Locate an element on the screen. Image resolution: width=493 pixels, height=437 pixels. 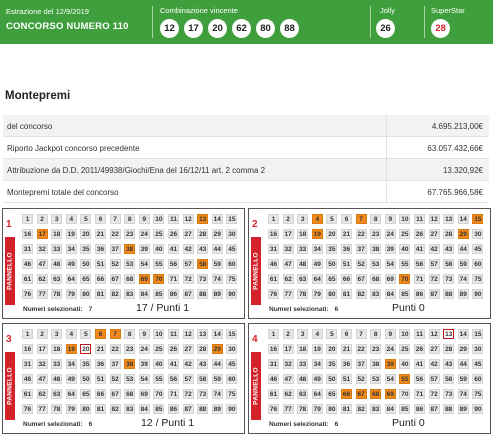
number-cell: 2 is located at coordinates (42, 334).